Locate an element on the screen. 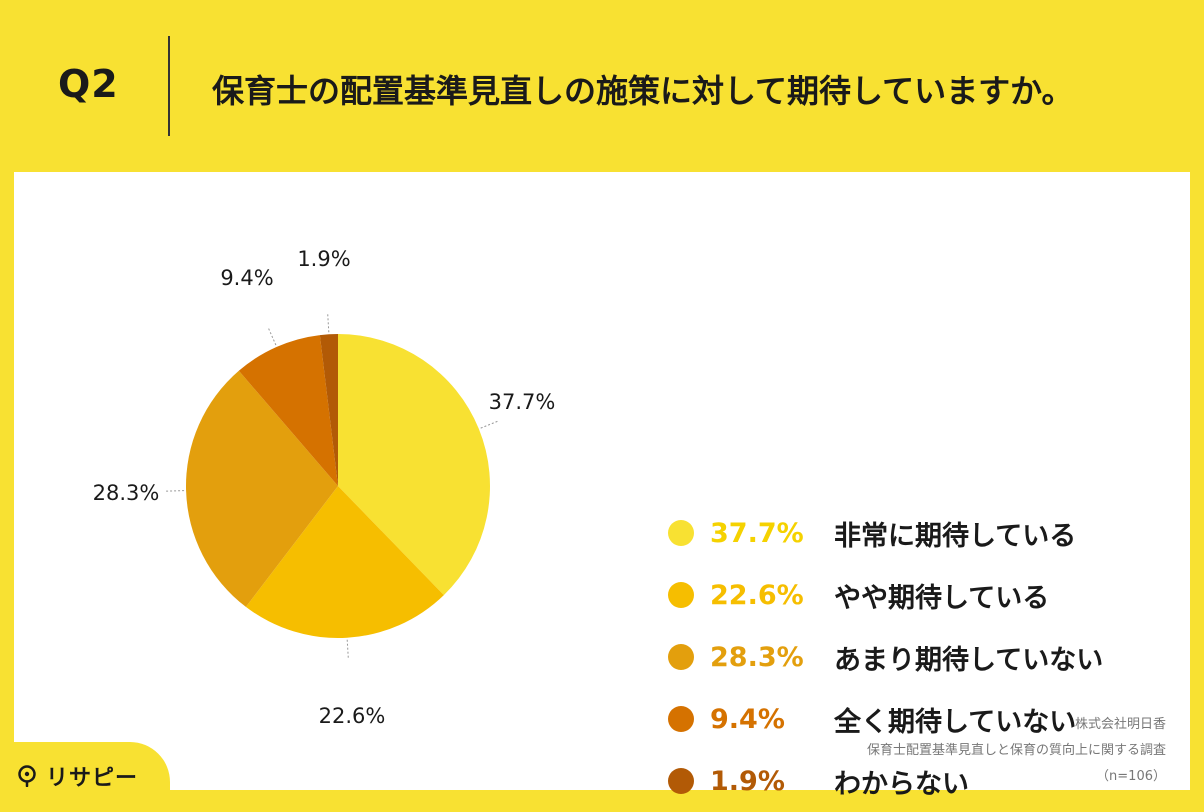 This screenshot has width=1204, height=812. legend-percent: 1.9% is located at coordinates (747, 781).